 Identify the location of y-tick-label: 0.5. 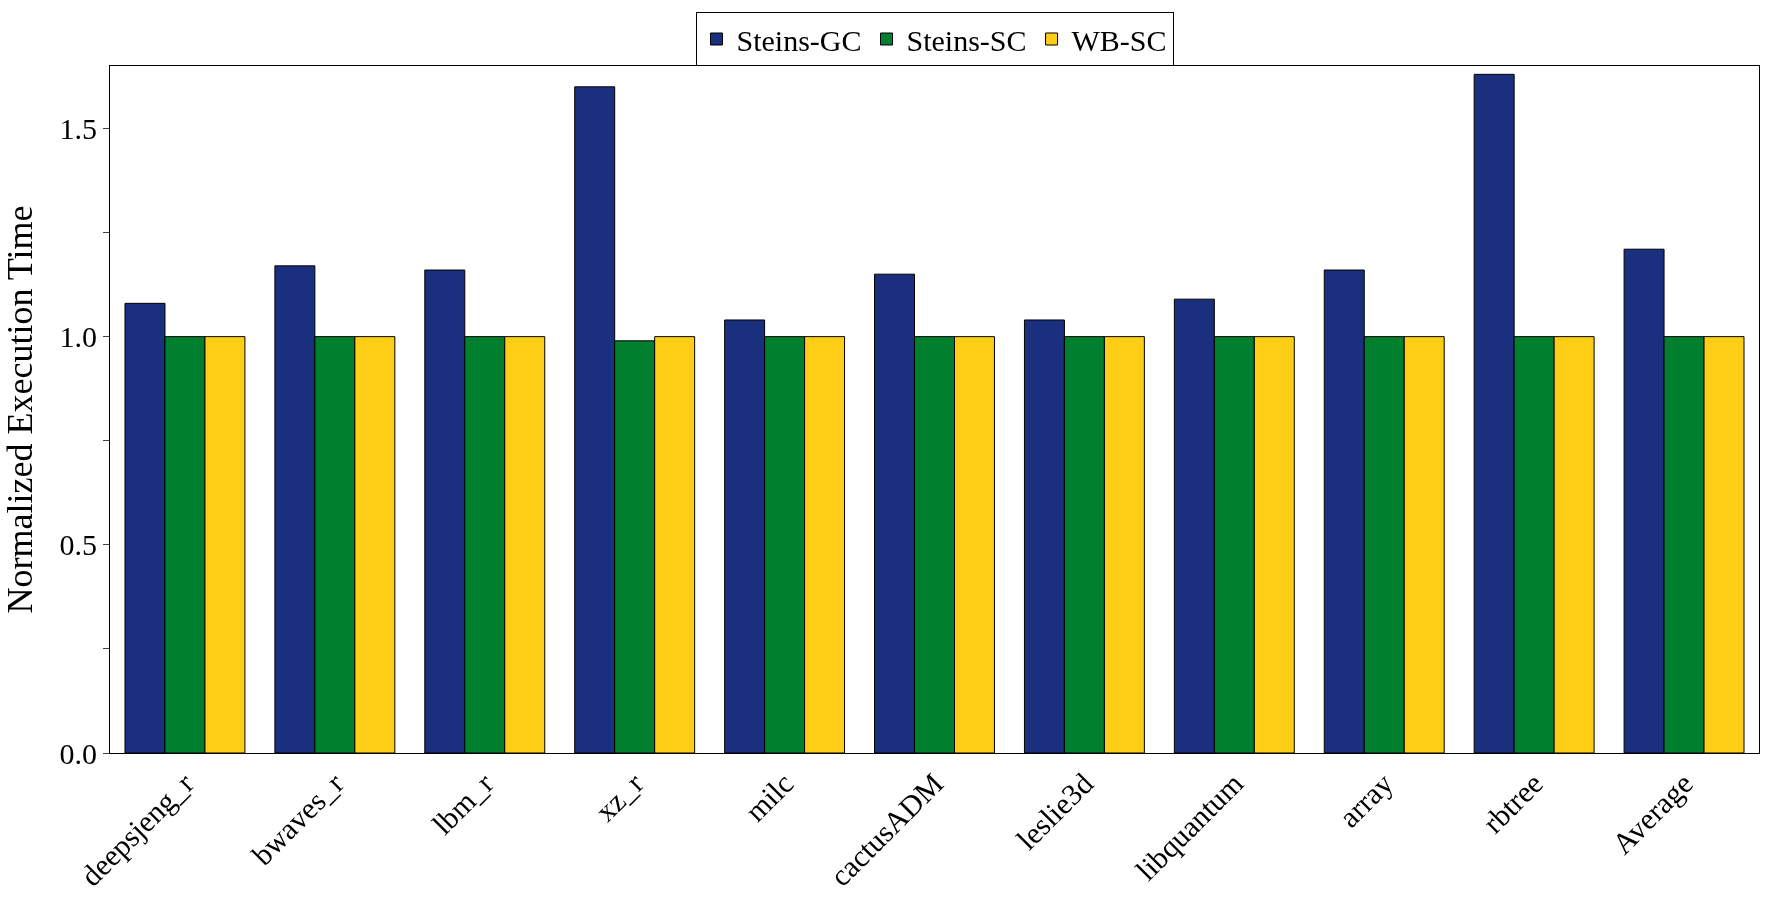
(78, 545).